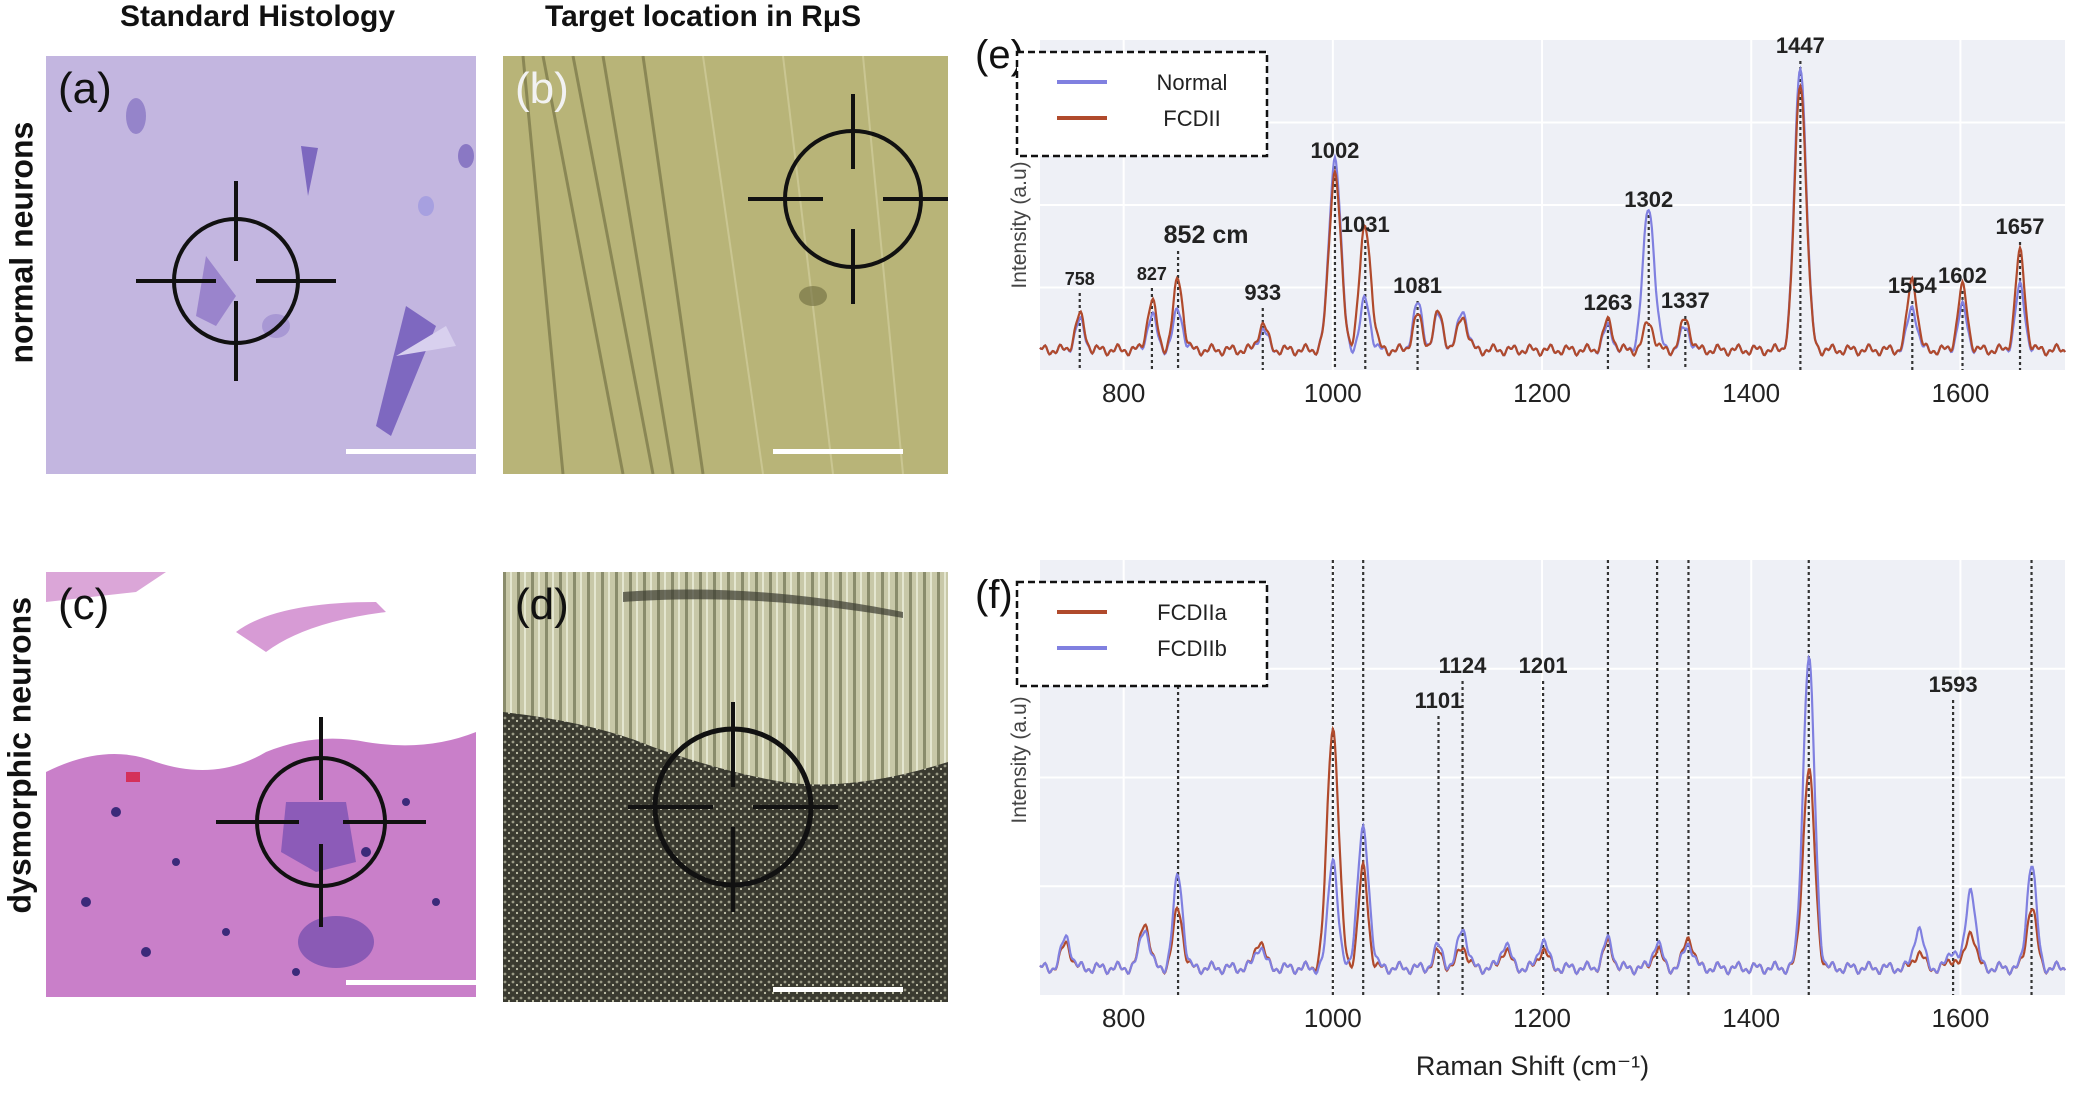  What do you see at coordinates (1953, 684) in the screenshot?
I see `peak-label: 1593` at bounding box center [1953, 684].